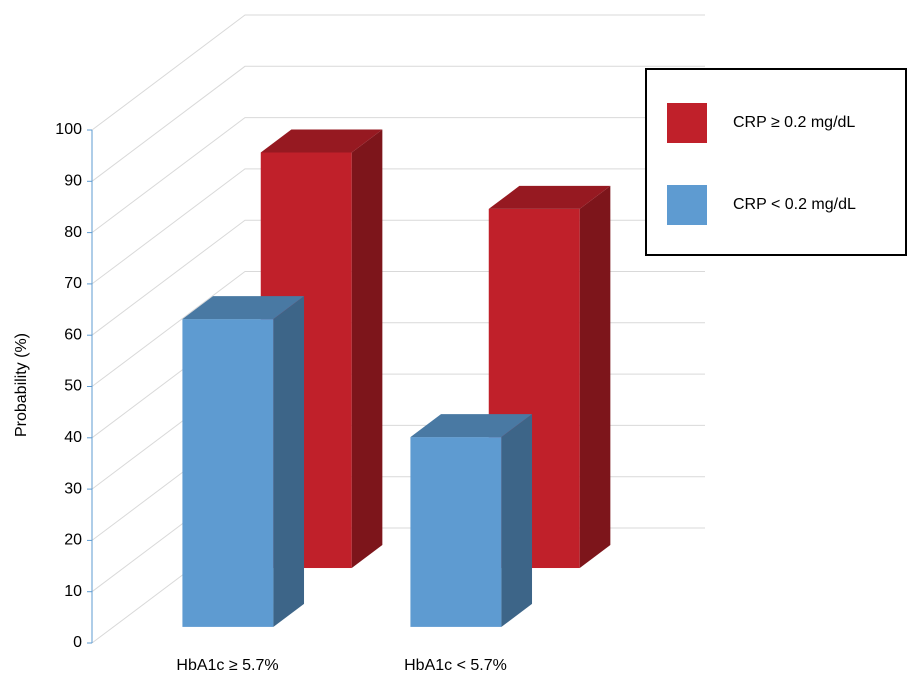  Describe the element at coordinates (776, 162) in the screenshot. I see `legend-box` at that location.